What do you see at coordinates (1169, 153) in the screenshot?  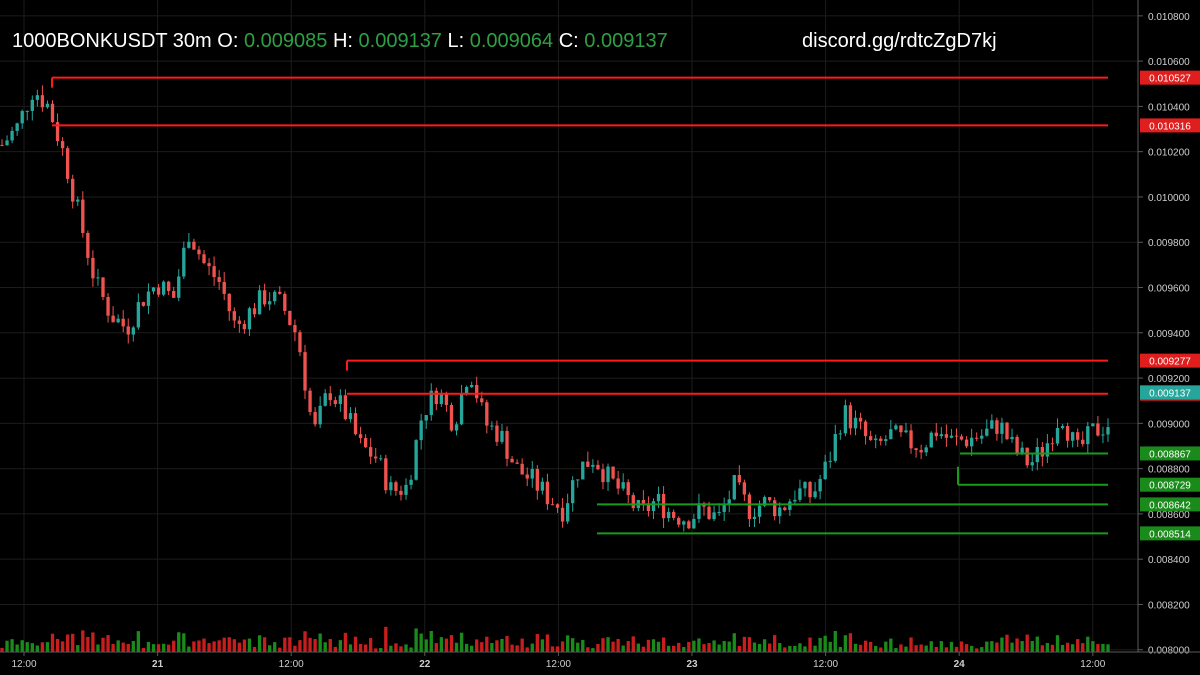 I see `y-tick-label: 0.010200` at bounding box center [1169, 153].